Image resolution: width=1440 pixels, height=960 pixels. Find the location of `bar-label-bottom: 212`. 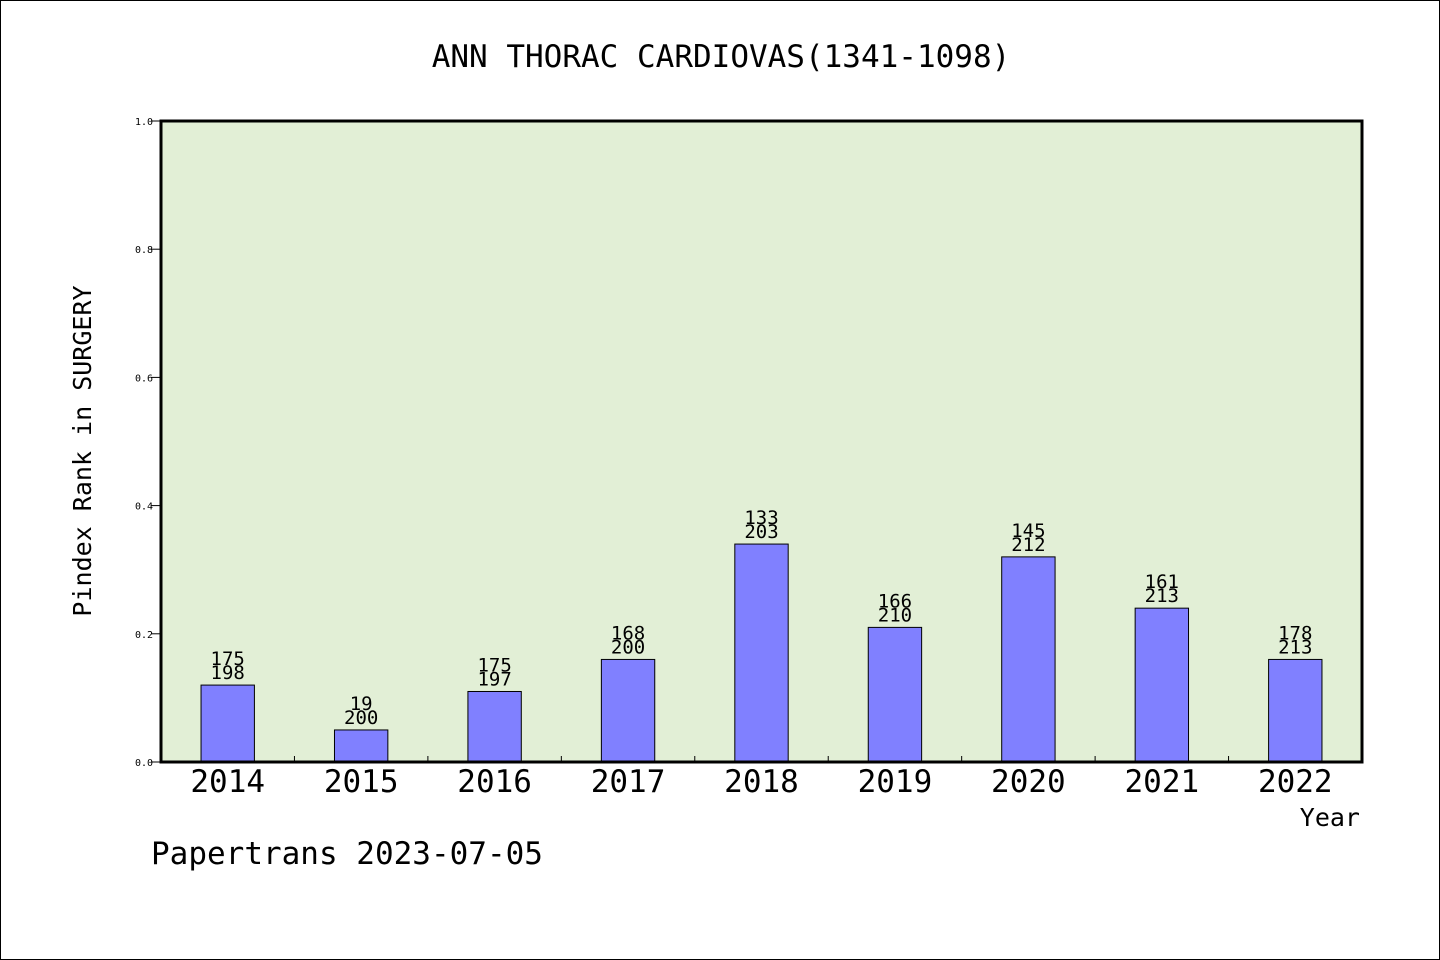

bar-label-bottom: 212 is located at coordinates (1028, 545).